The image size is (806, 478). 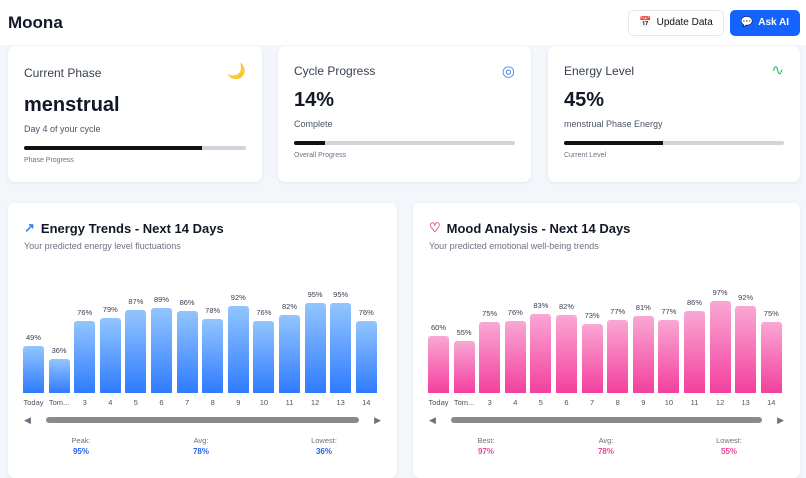 I want to click on update-data-button: 📅 Update Data, so click(x=676, y=22).